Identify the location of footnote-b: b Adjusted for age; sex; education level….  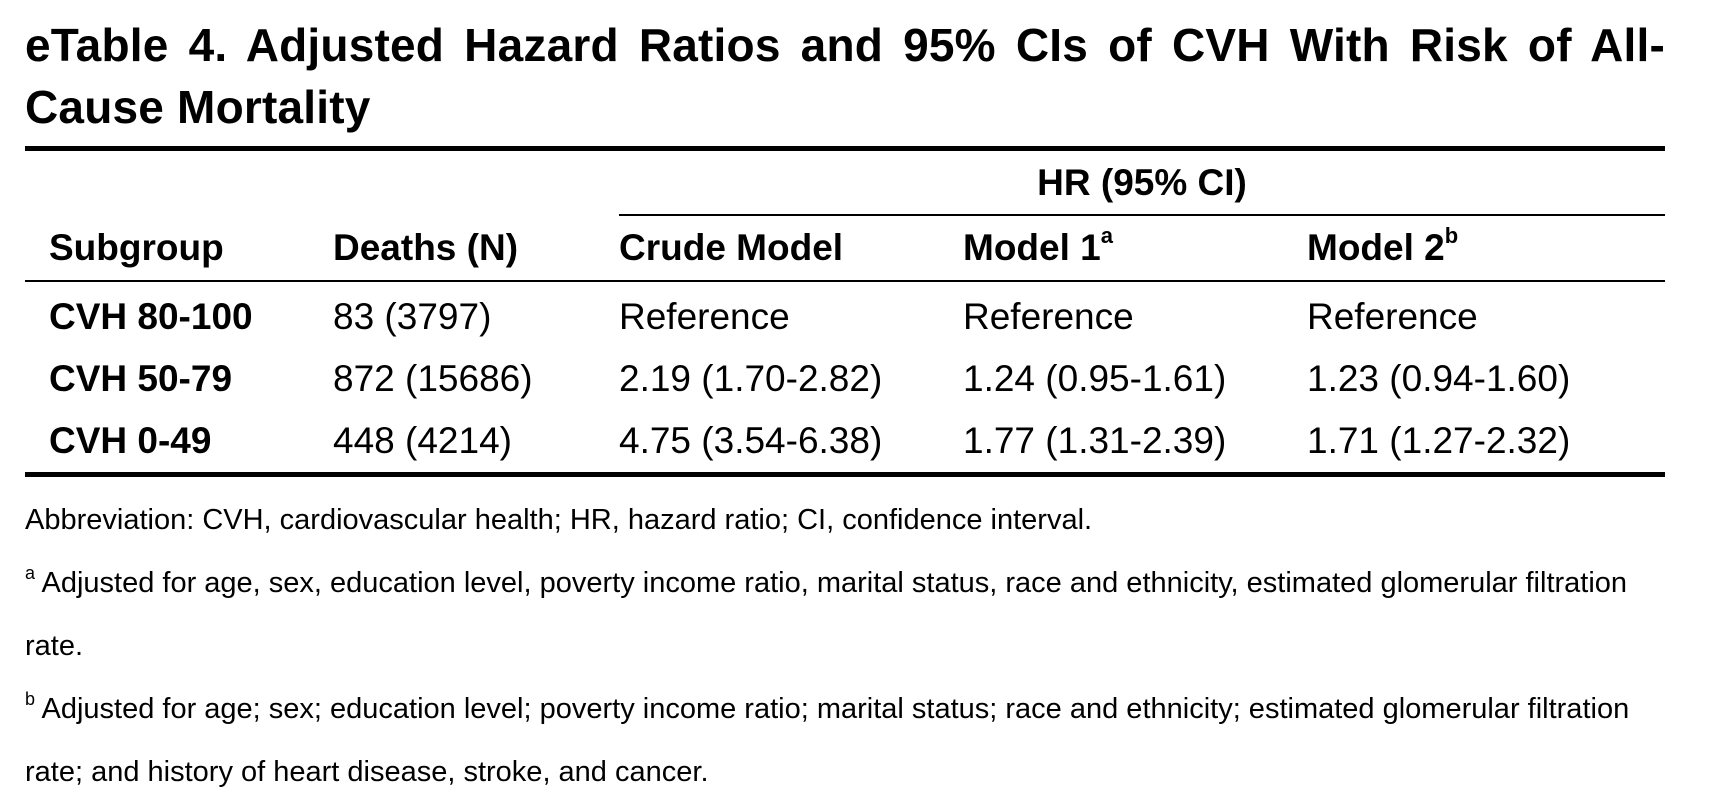
(845, 741).